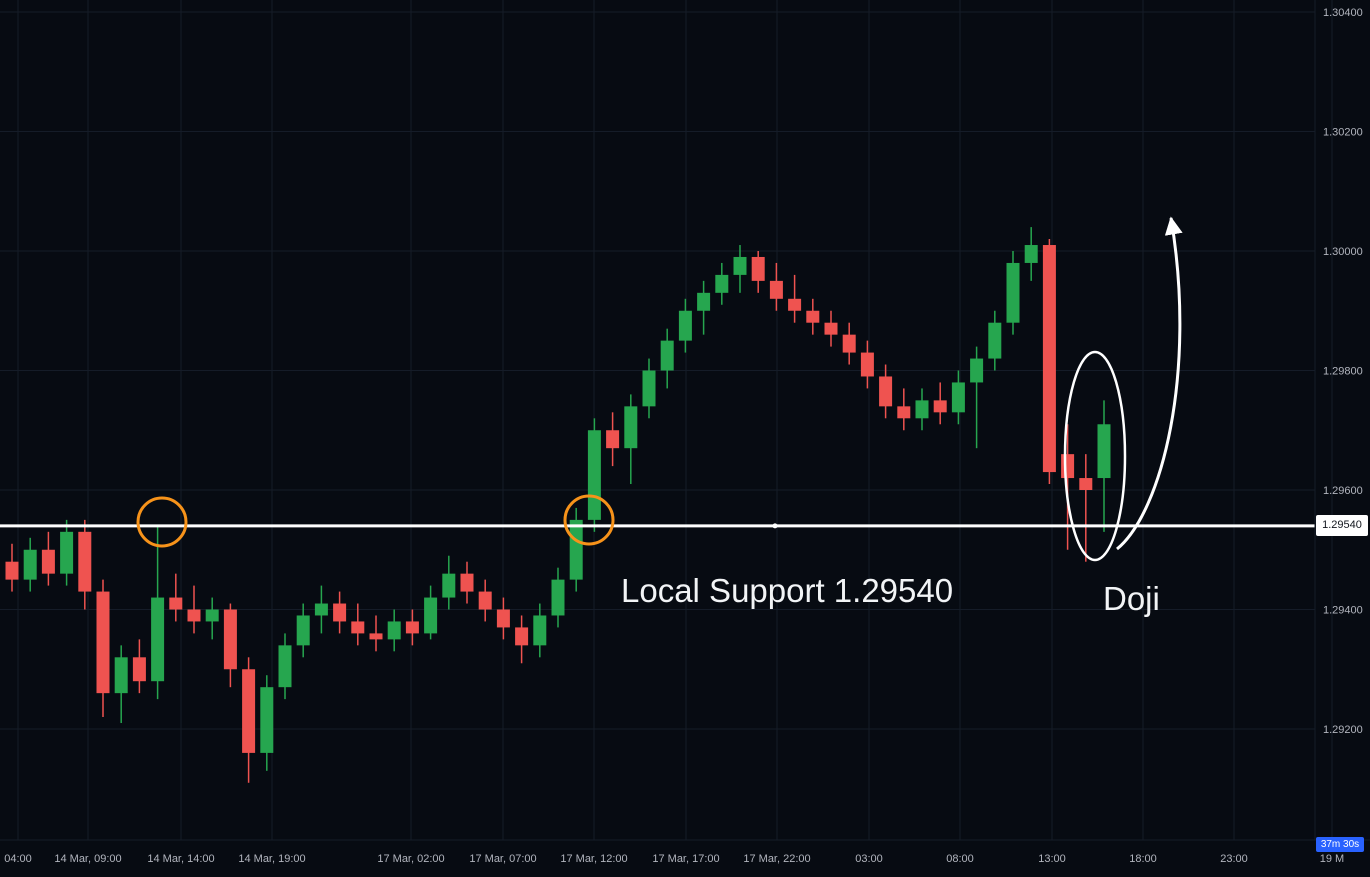  I want to click on time-axis-label: 14 Mar, 09:00, so click(87, 859).